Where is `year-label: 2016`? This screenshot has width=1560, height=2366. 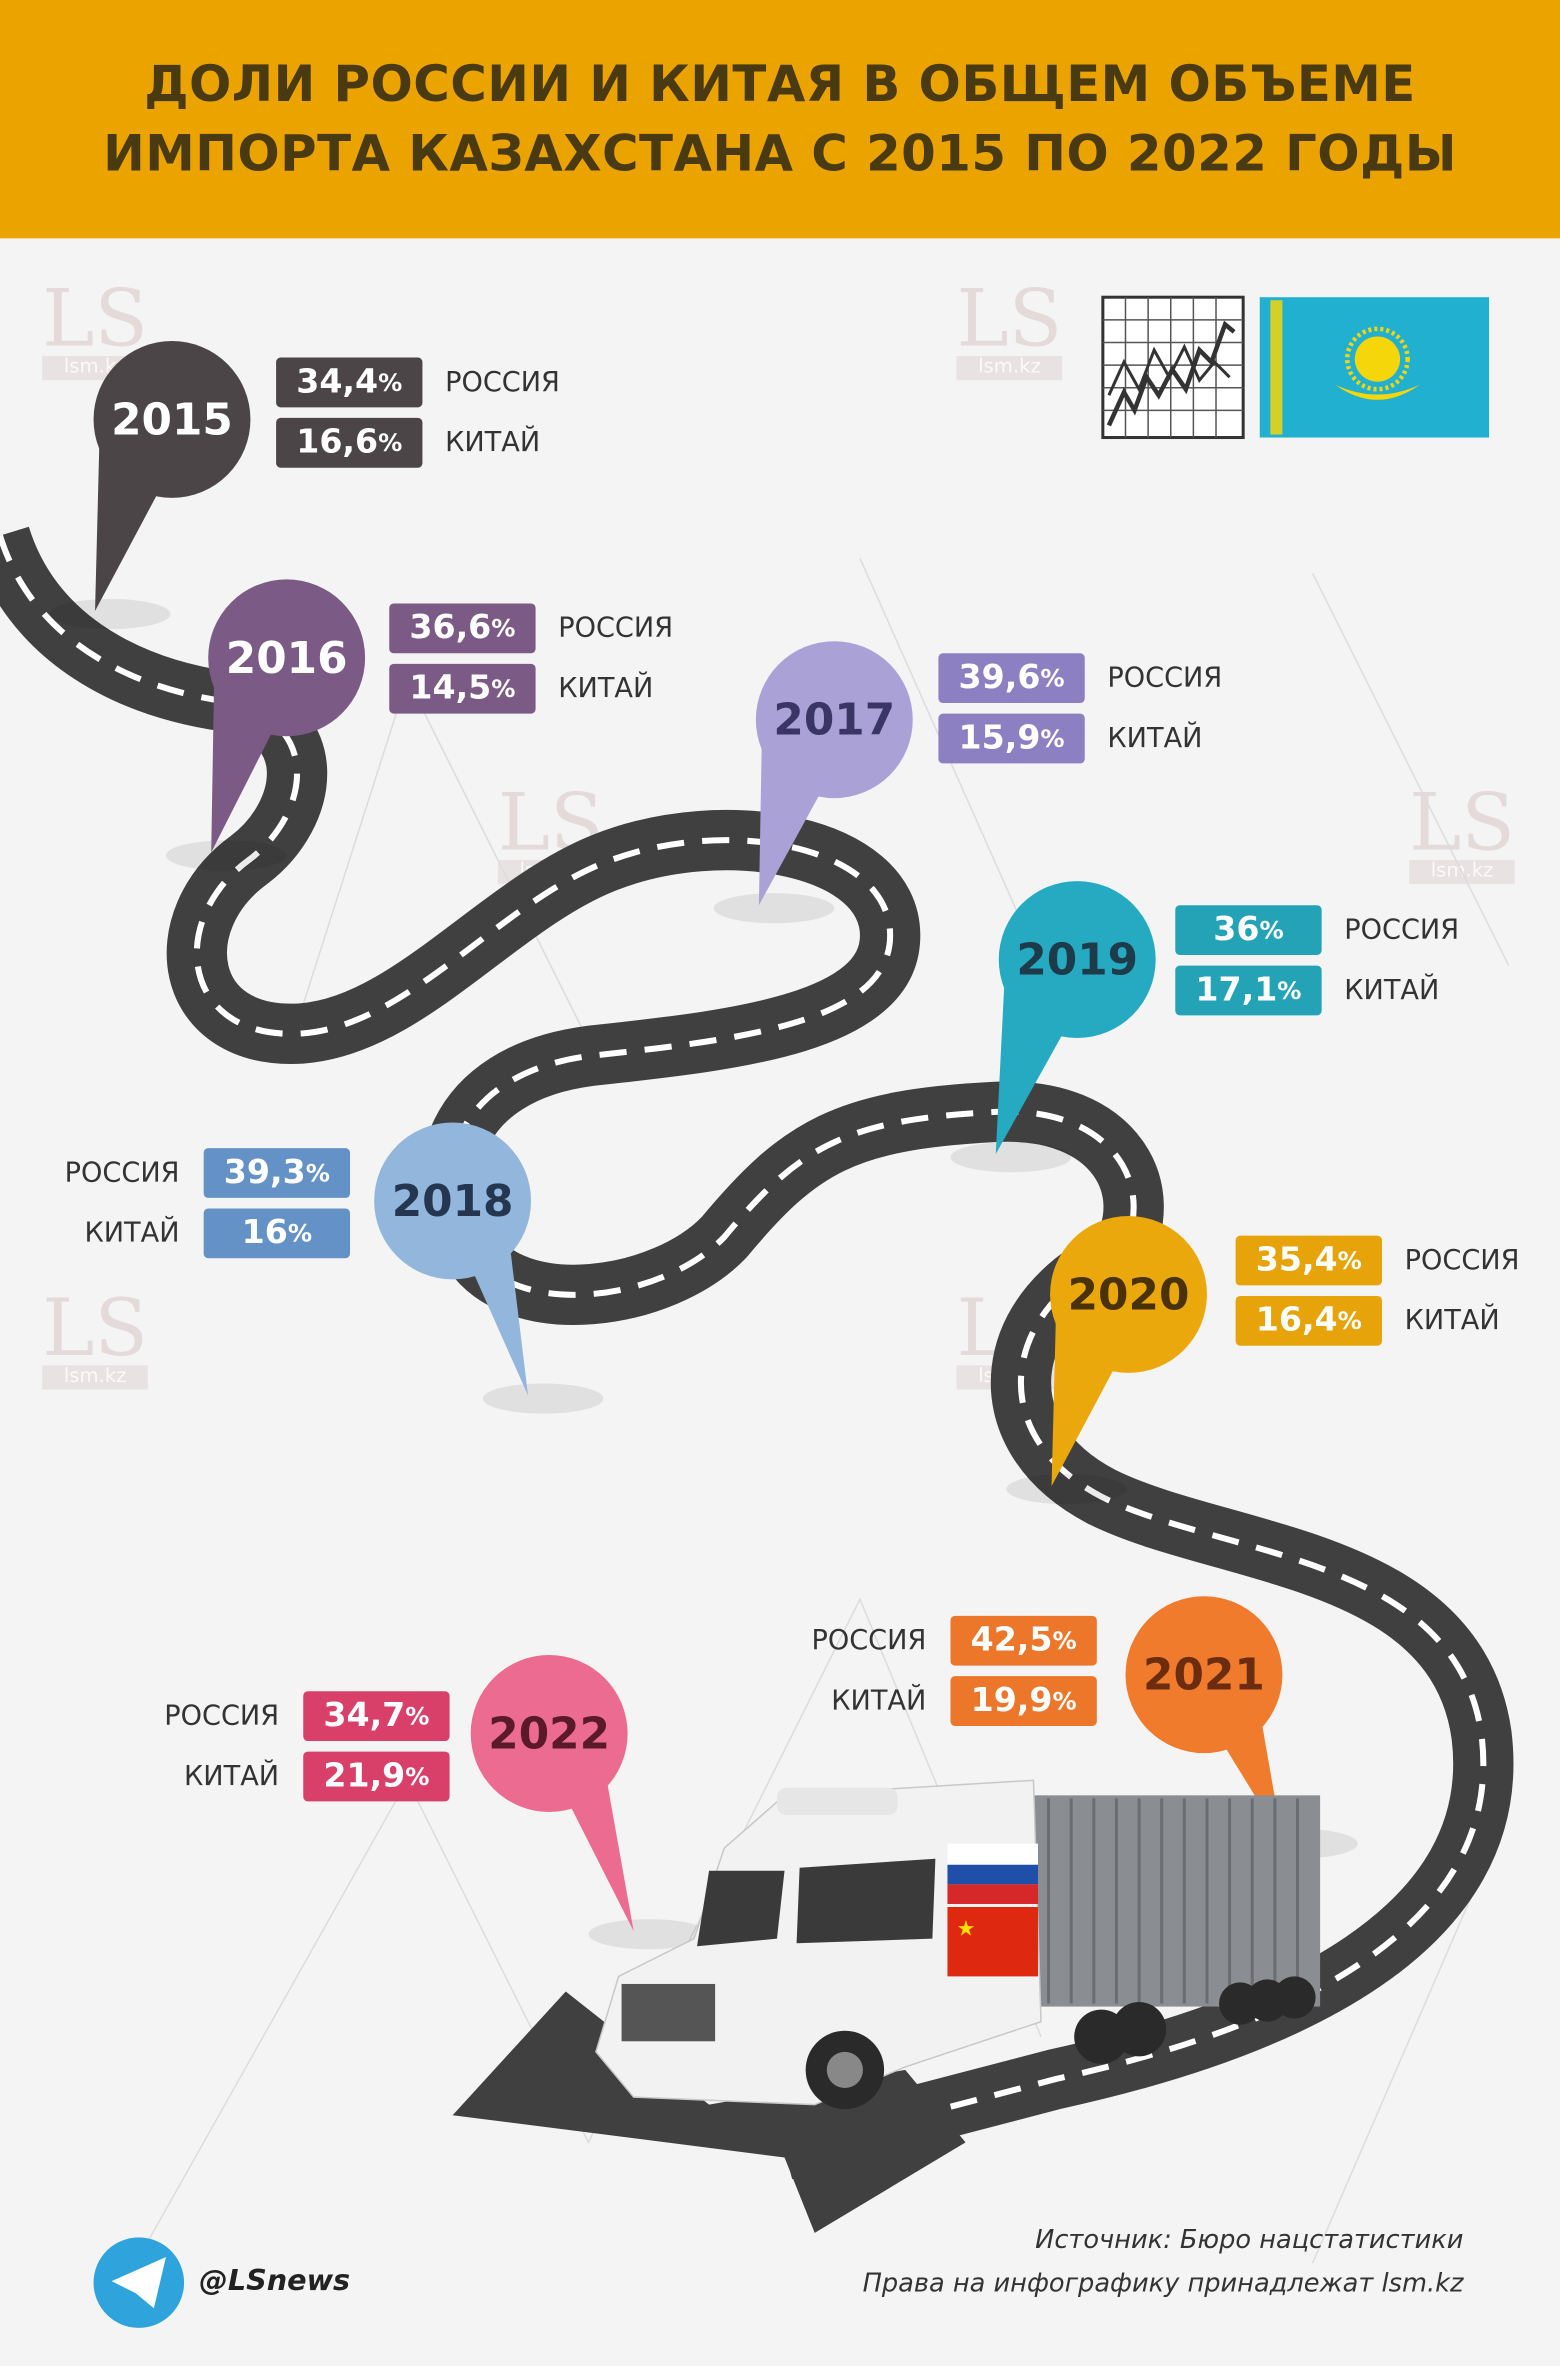 year-label: 2016 is located at coordinates (286, 658).